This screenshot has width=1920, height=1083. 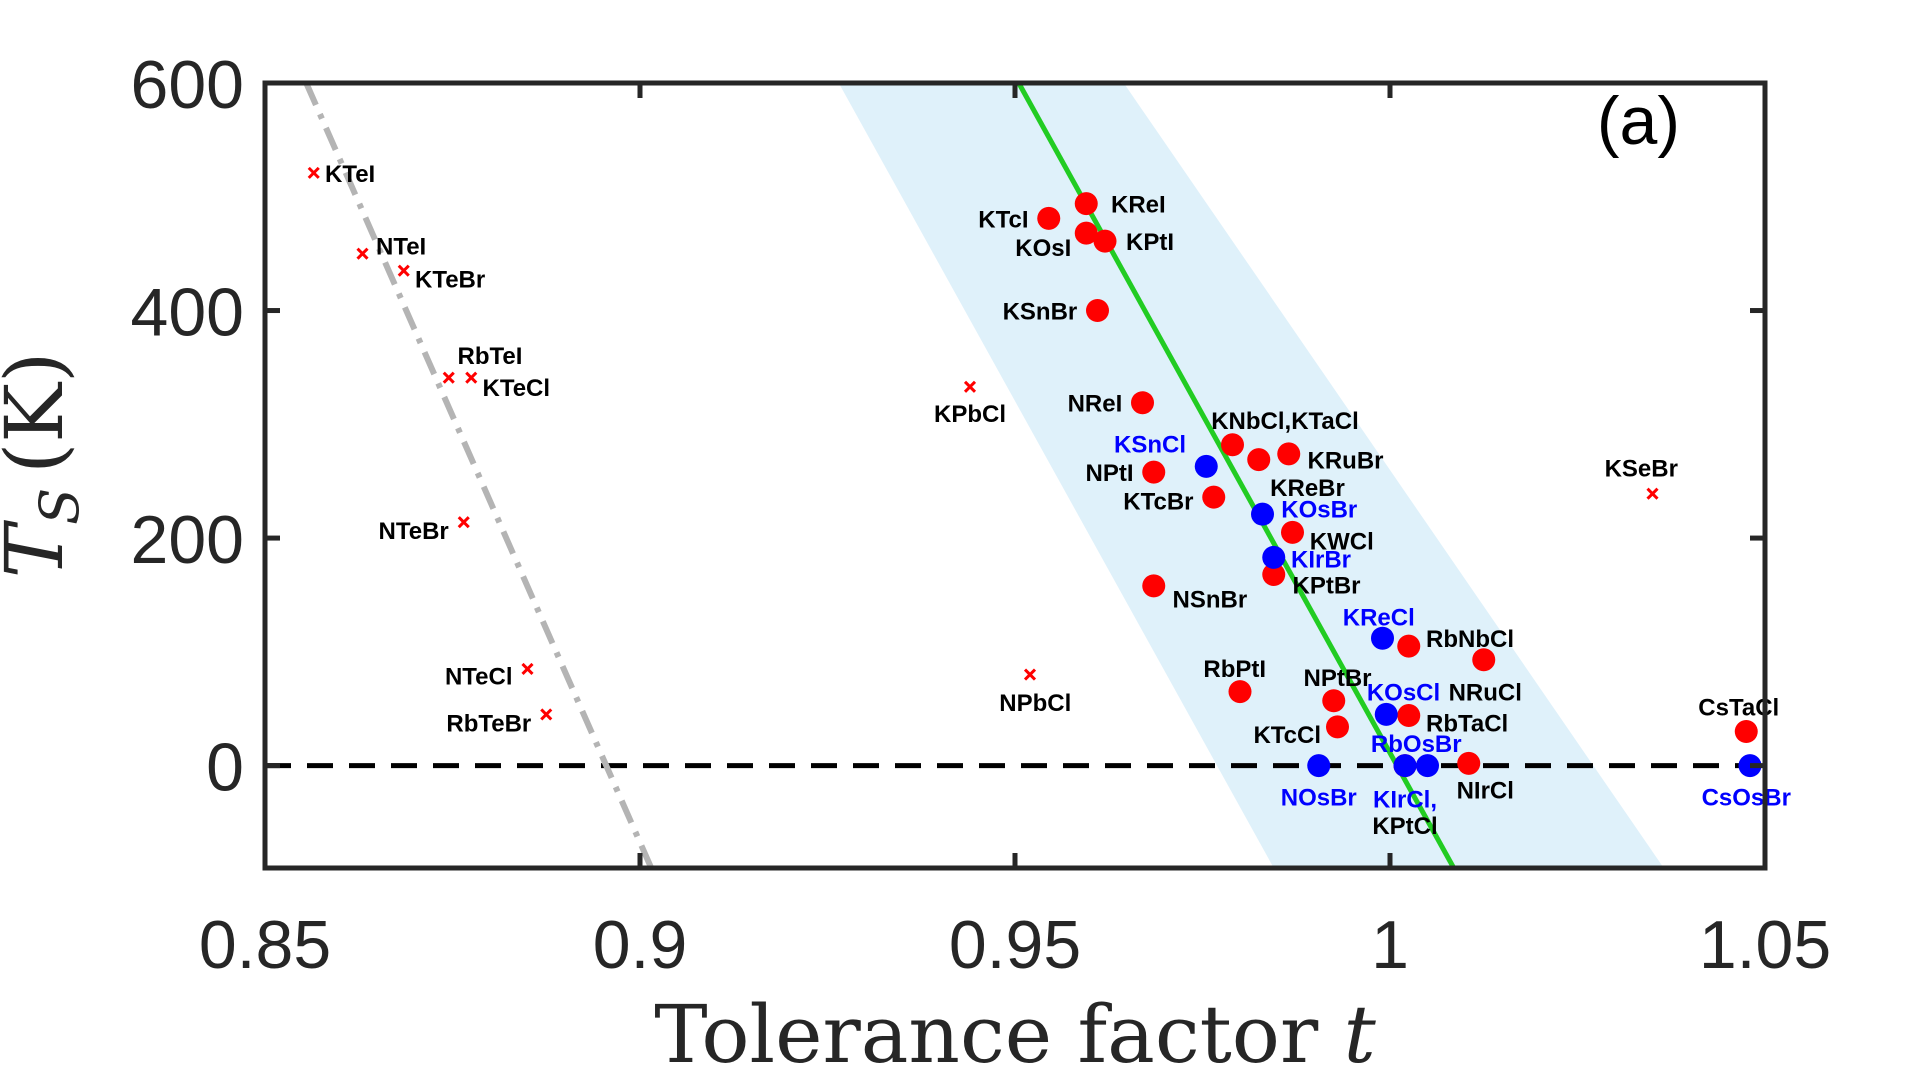 What do you see at coordinates (1086, 204) in the screenshot?
I see `data-point-krei` at bounding box center [1086, 204].